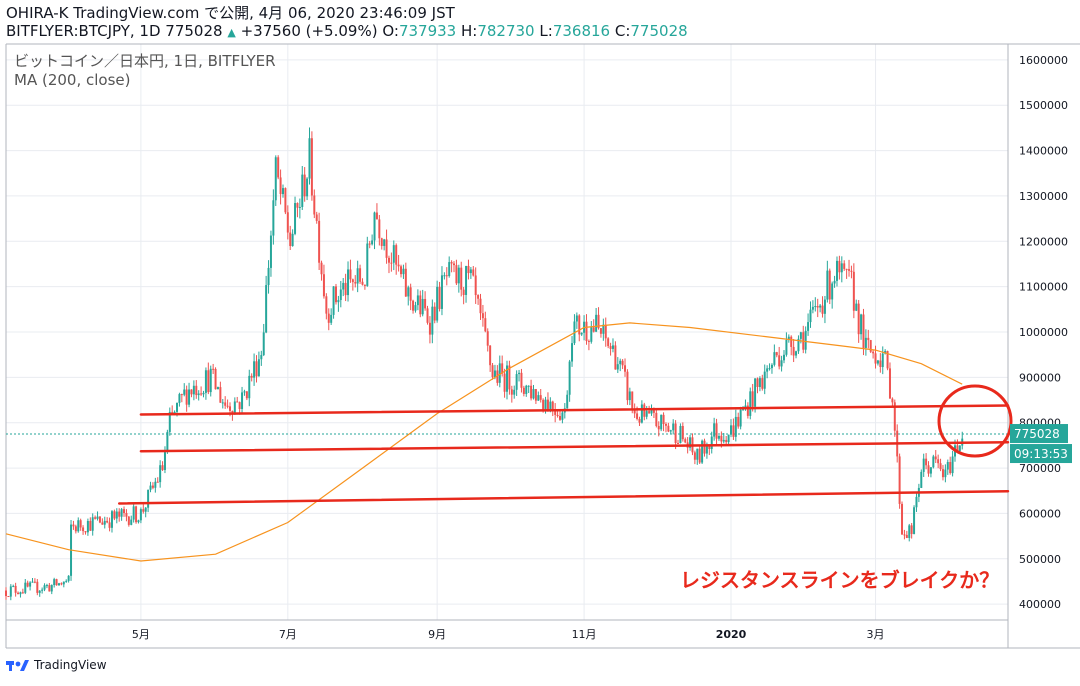 The width and height of the screenshot is (1080, 686). I want to click on price-tick-label: 1200000, so click(1043, 241).